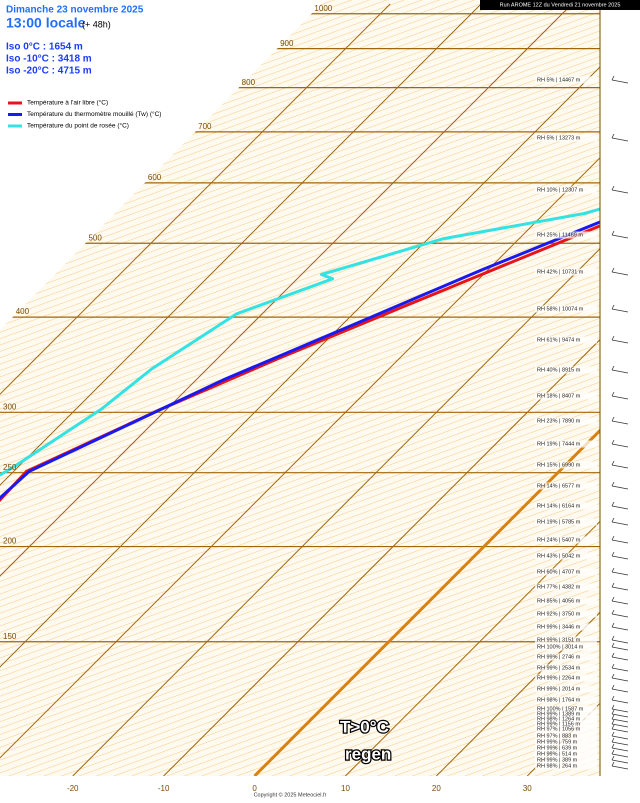 The image size is (640, 803). Describe the element at coordinates (560, 190) in the screenshot. I see `level-label: RH 10% | 12307 m` at that location.